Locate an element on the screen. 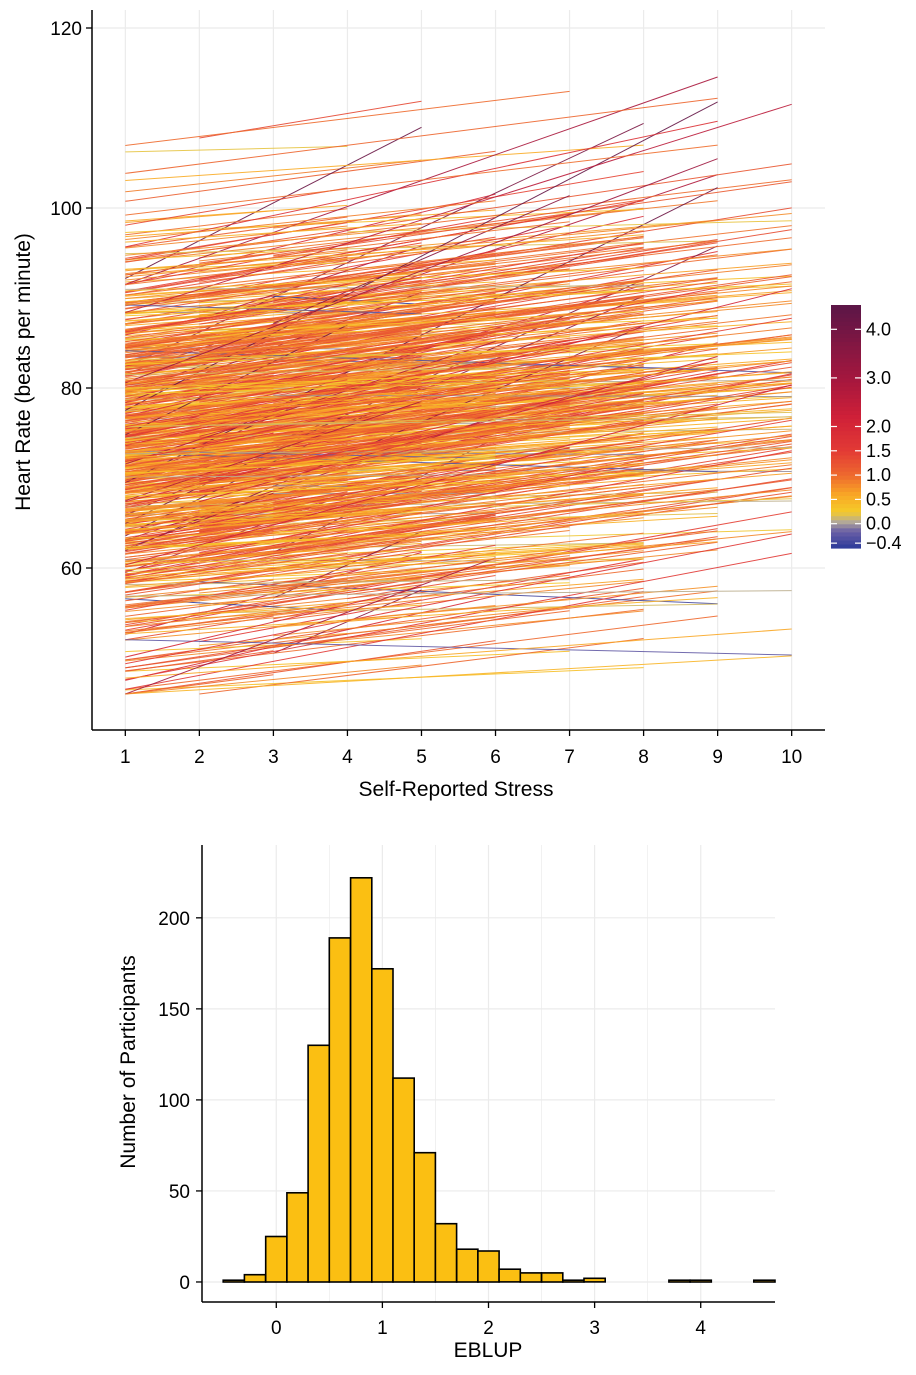 The width and height of the screenshot is (916, 1375). y-tick-label: 50 is located at coordinates (179, 1192).